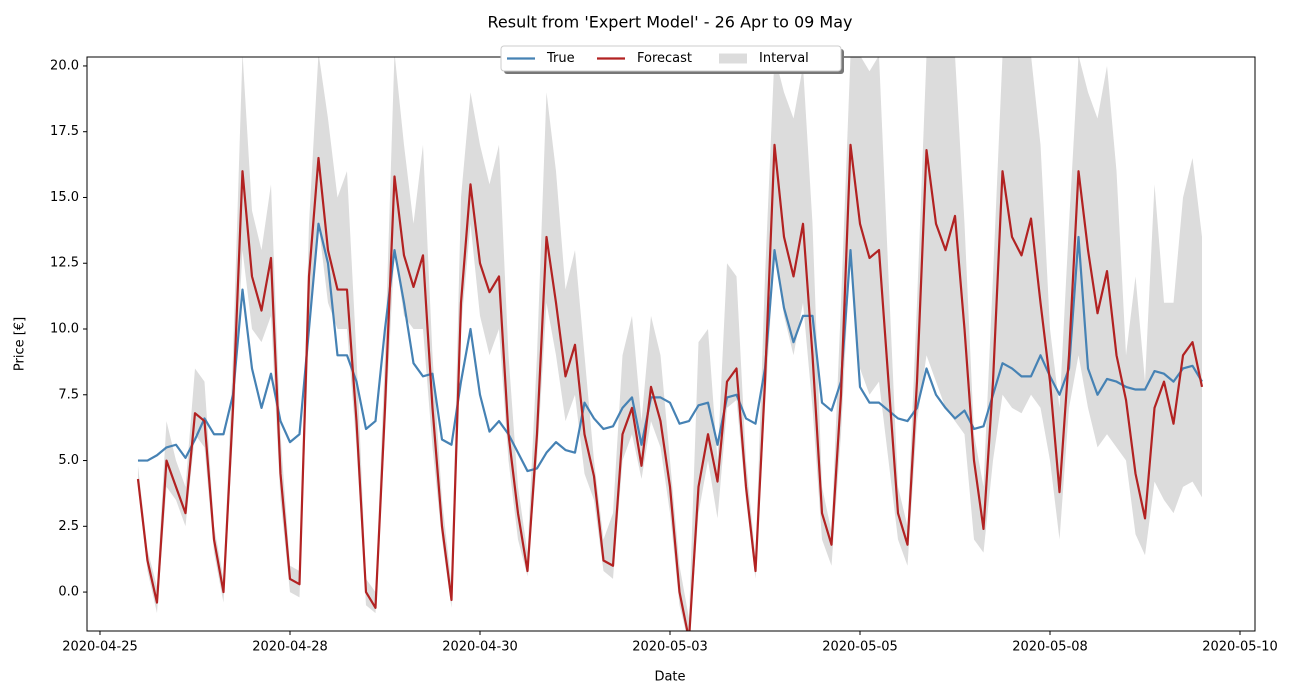 This screenshot has height=700, width=1300. Describe the element at coordinates (100, 647) in the screenshot. I see `x-tick-label: 2020-04-25` at that location.